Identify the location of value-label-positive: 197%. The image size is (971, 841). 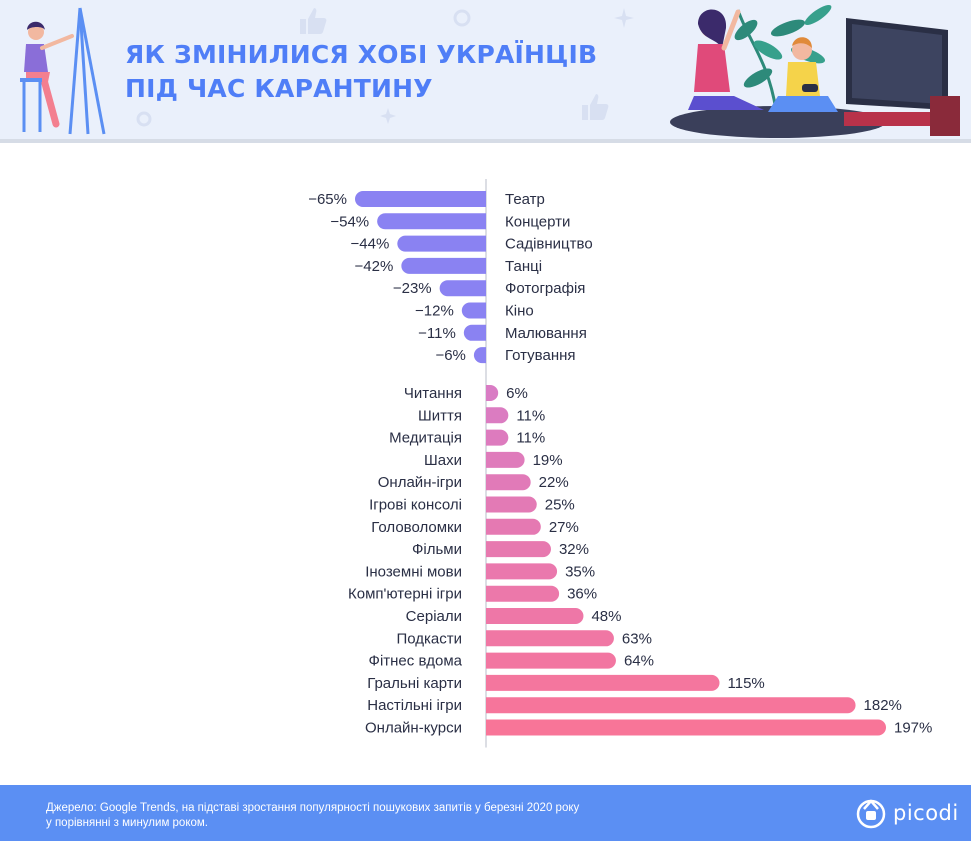
(913, 728).